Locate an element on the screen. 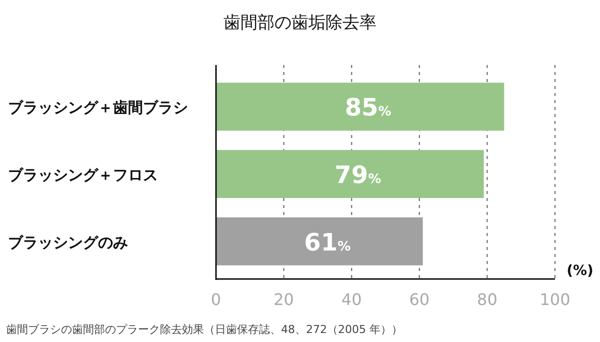  text: 歯間ブラシの歯間部のプラーク除去効果（日歯保存誌、48、272（2005 年）） is located at coordinates (204, 329).